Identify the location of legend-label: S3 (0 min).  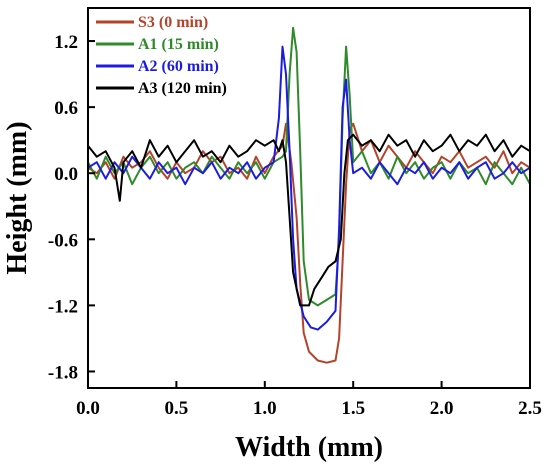
(173, 22).